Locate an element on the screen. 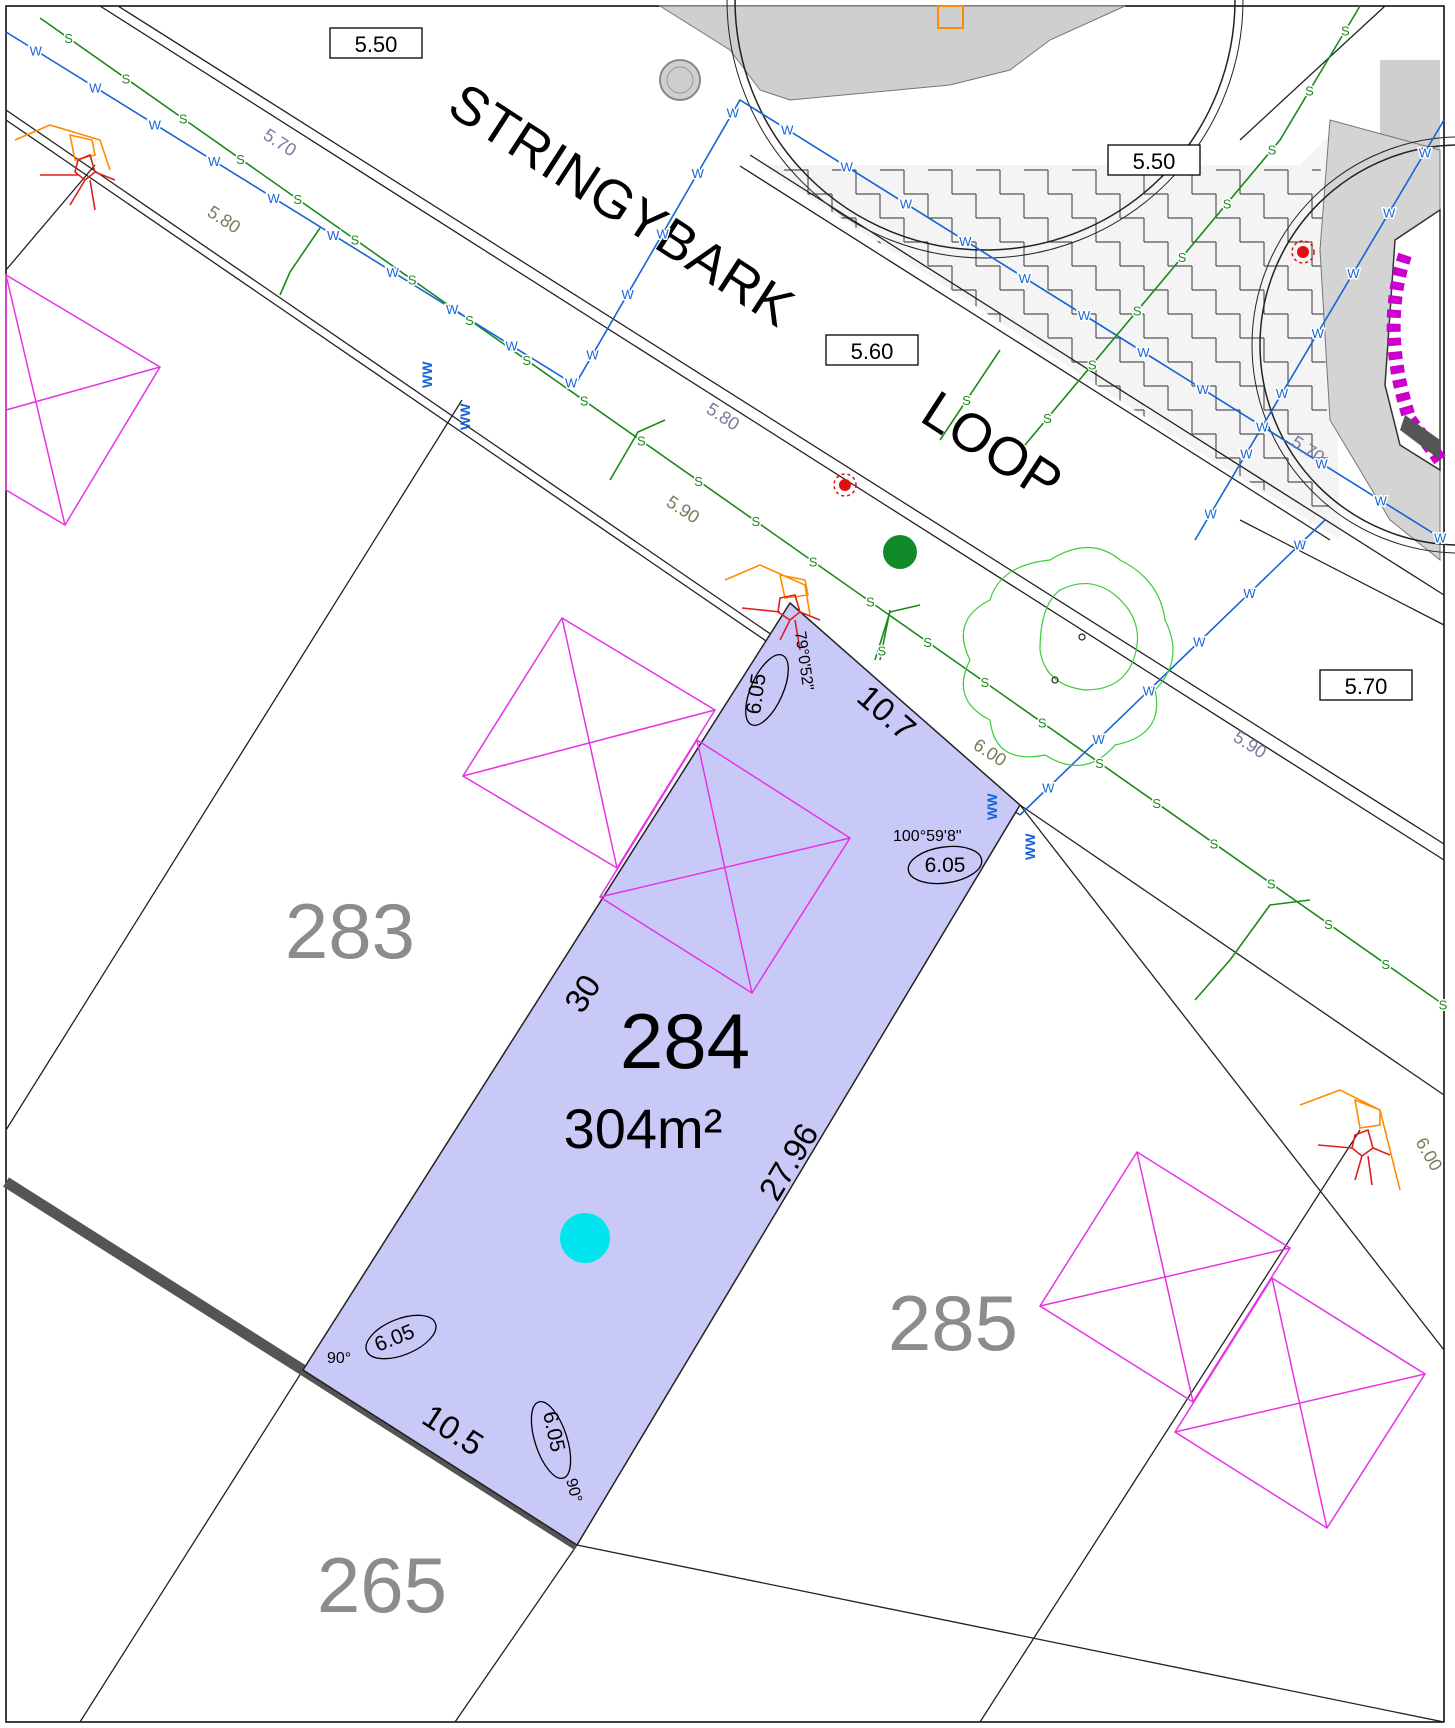  angle-bottom-left: 90° is located at coordinates (339, 1358).